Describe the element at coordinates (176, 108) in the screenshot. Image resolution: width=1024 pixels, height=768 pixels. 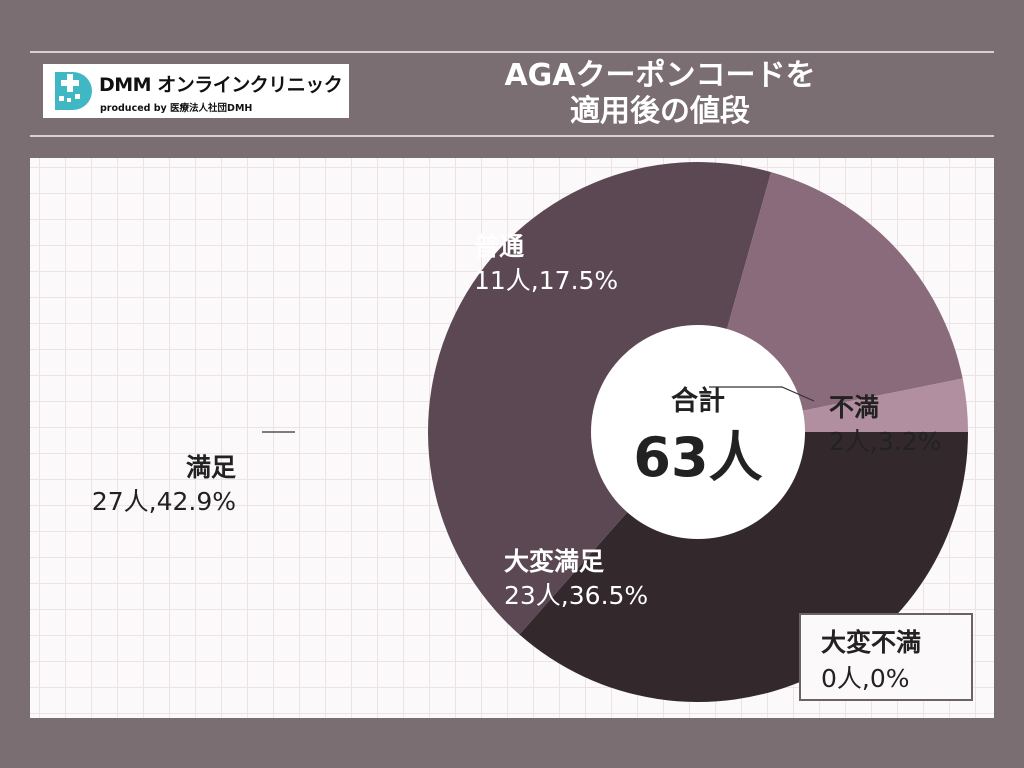
I see `logo-produced-by: produced by 医療法人社団DMH` at that location.